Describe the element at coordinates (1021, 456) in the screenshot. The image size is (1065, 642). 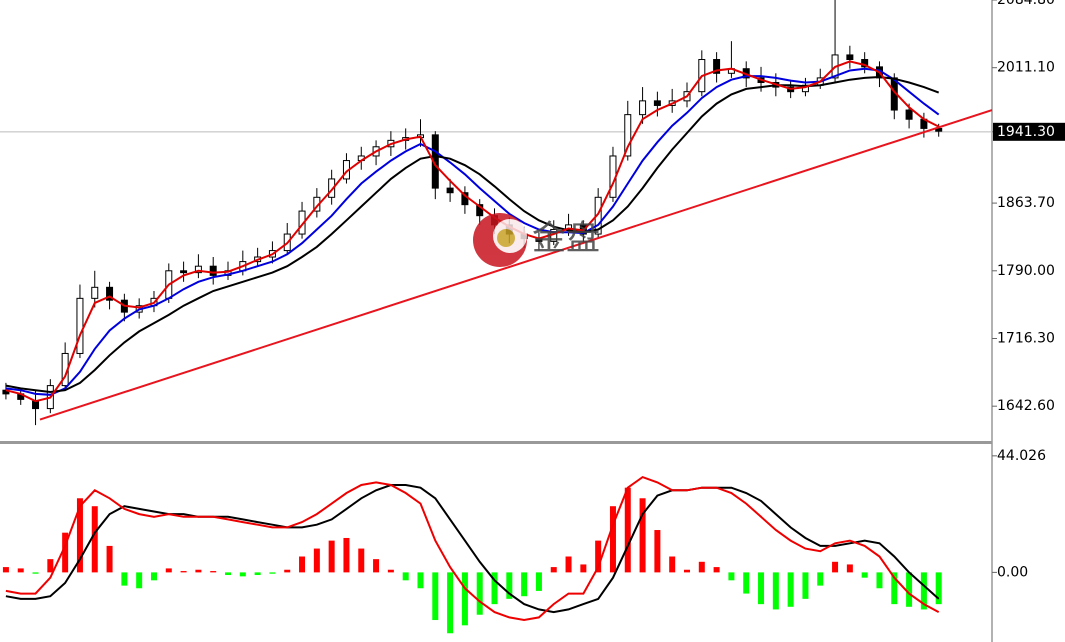
I see `y-tick-label: 44.026` at that location.